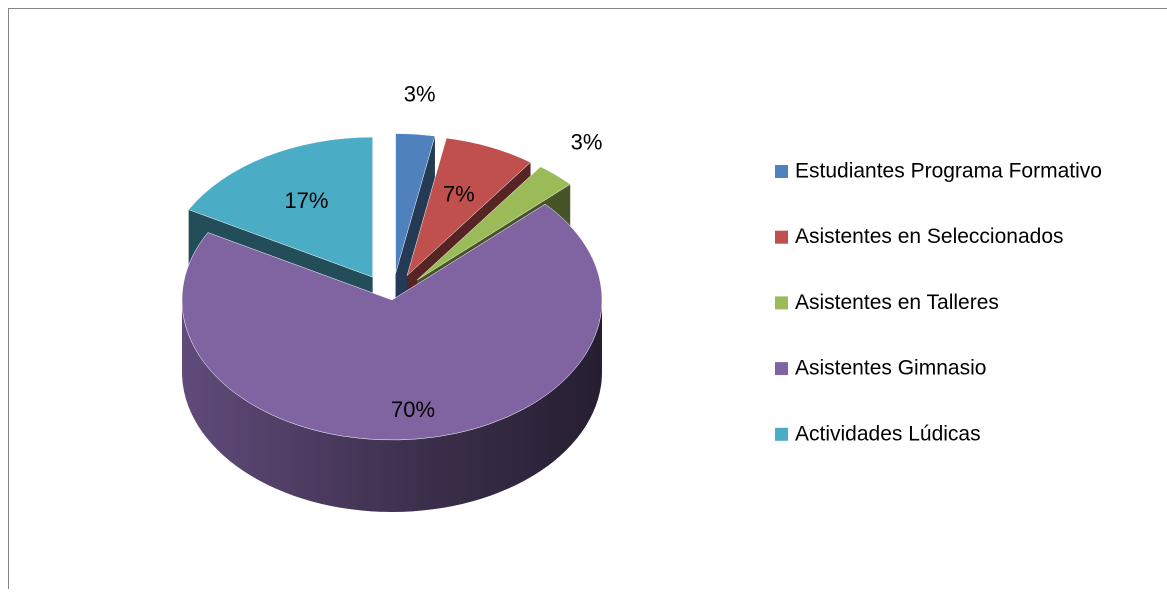 The image size is (1167, 594). Describe the element at coordinates (890, 368) in the screenshot. I see `legend-label: Asistentes Gimnasio` at that location.